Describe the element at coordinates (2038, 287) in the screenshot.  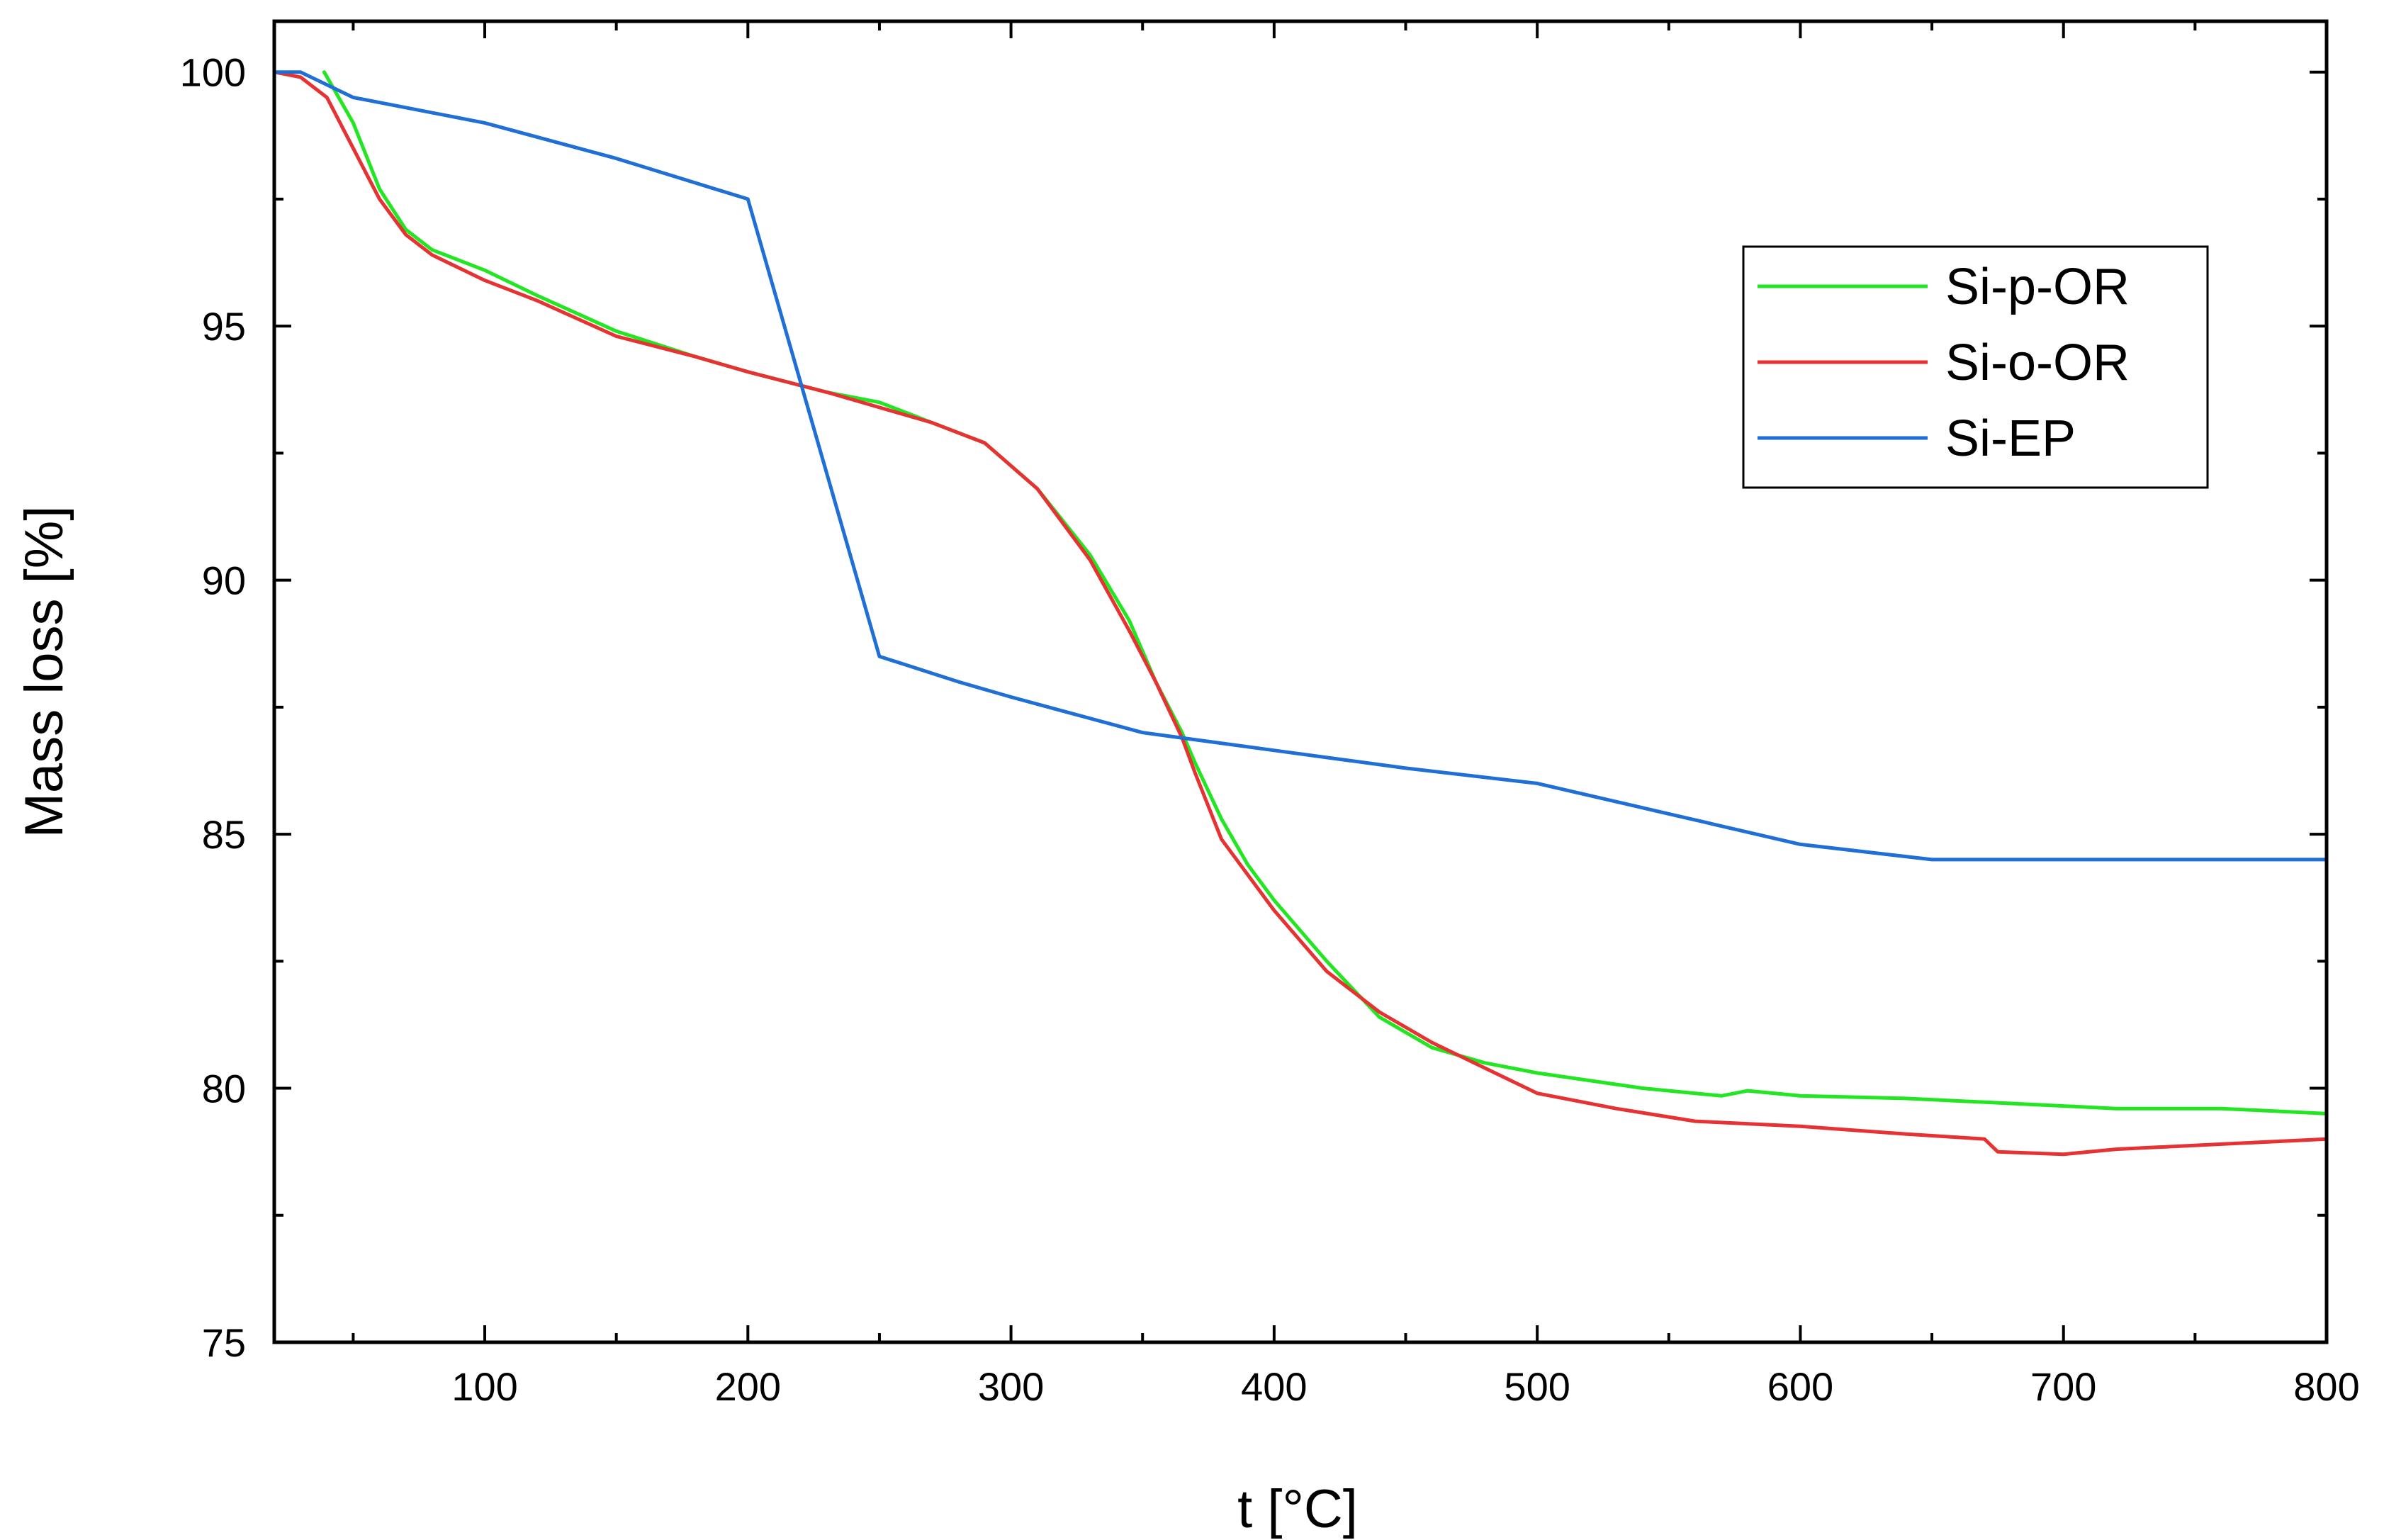
I see `legend-label: Si-p-OR` at that location.